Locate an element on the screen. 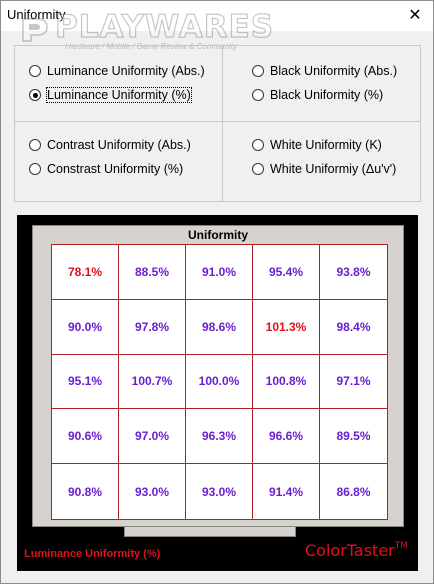 The height and width of the screenshot is (584, 434). radio-black-pct: Black Uniformity (%) is located at coordinates (317, 95).